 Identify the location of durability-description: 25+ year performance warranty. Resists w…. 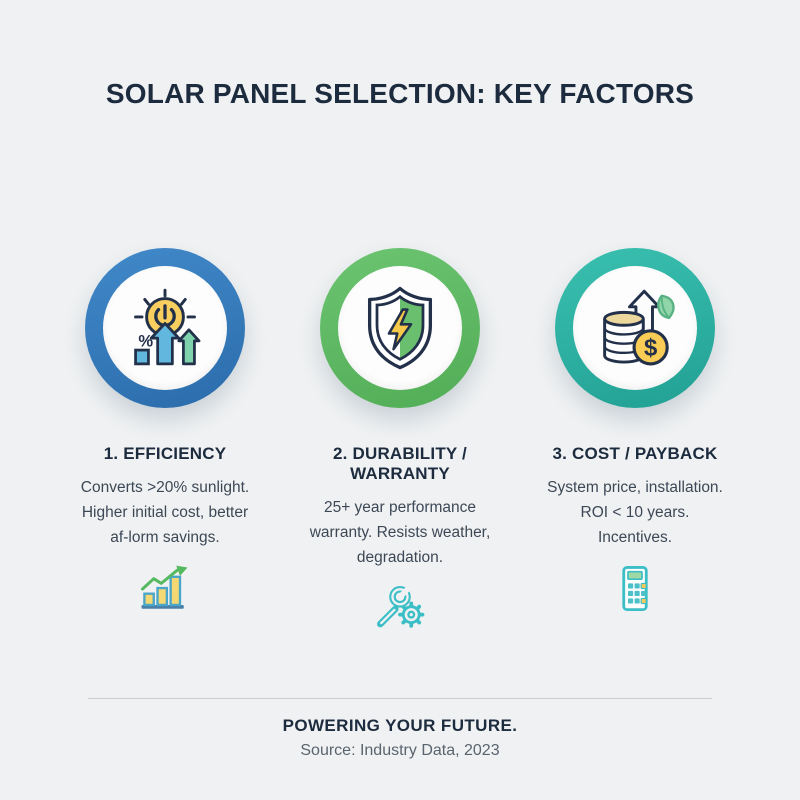
(400, 532).